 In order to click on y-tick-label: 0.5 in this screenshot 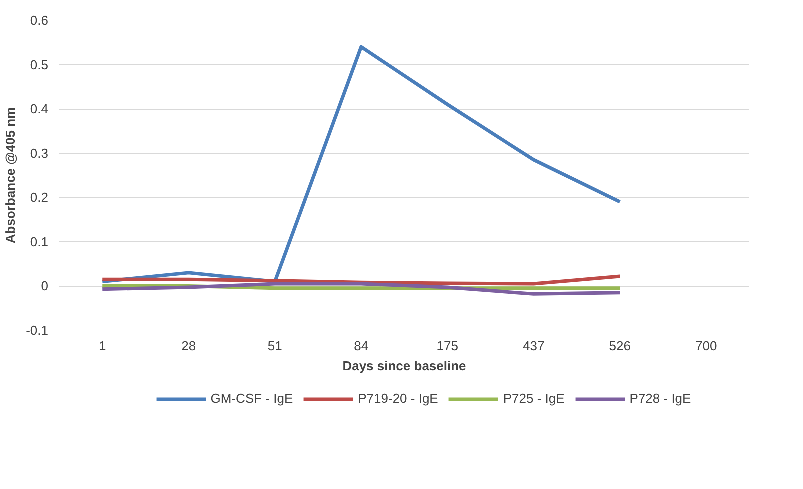, I will do `click(39, 64)`.